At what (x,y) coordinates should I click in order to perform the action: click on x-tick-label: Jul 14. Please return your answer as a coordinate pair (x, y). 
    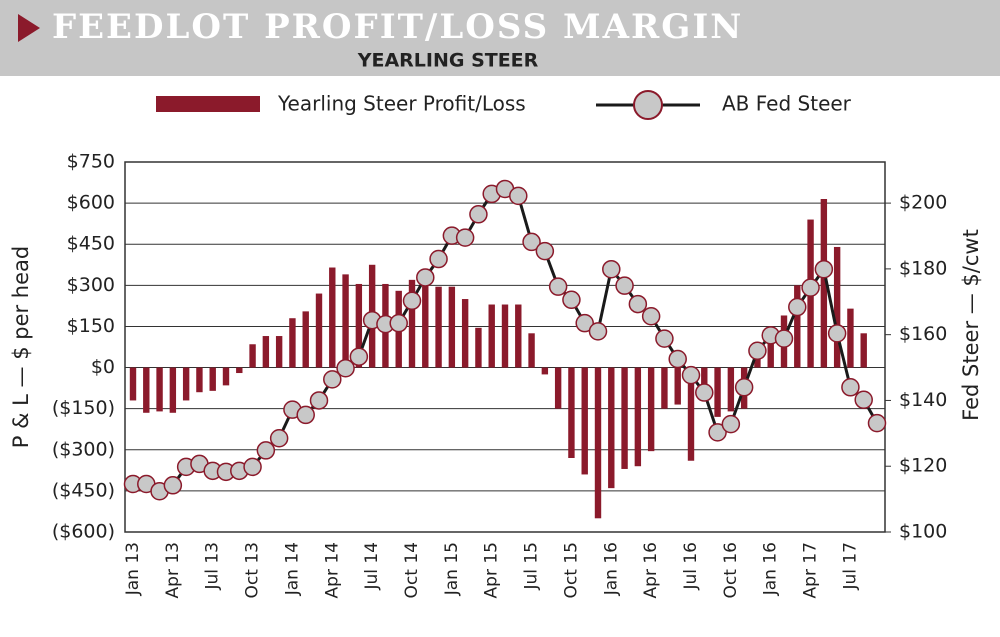
    Looking at the image, I should click on (372, 566).